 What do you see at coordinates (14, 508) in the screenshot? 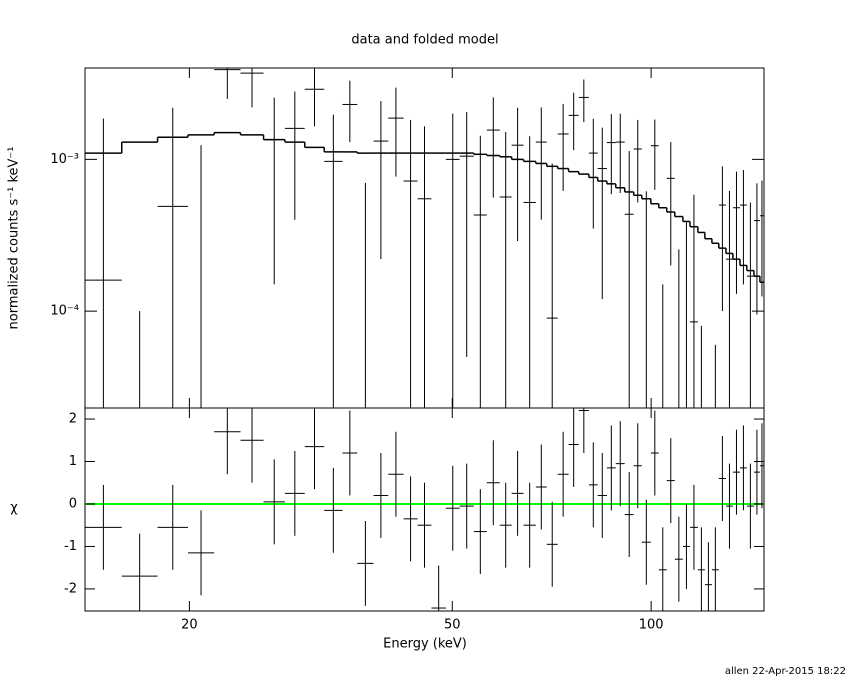
I see `residual-axis-label: χ` at bounding box center [14, 508].